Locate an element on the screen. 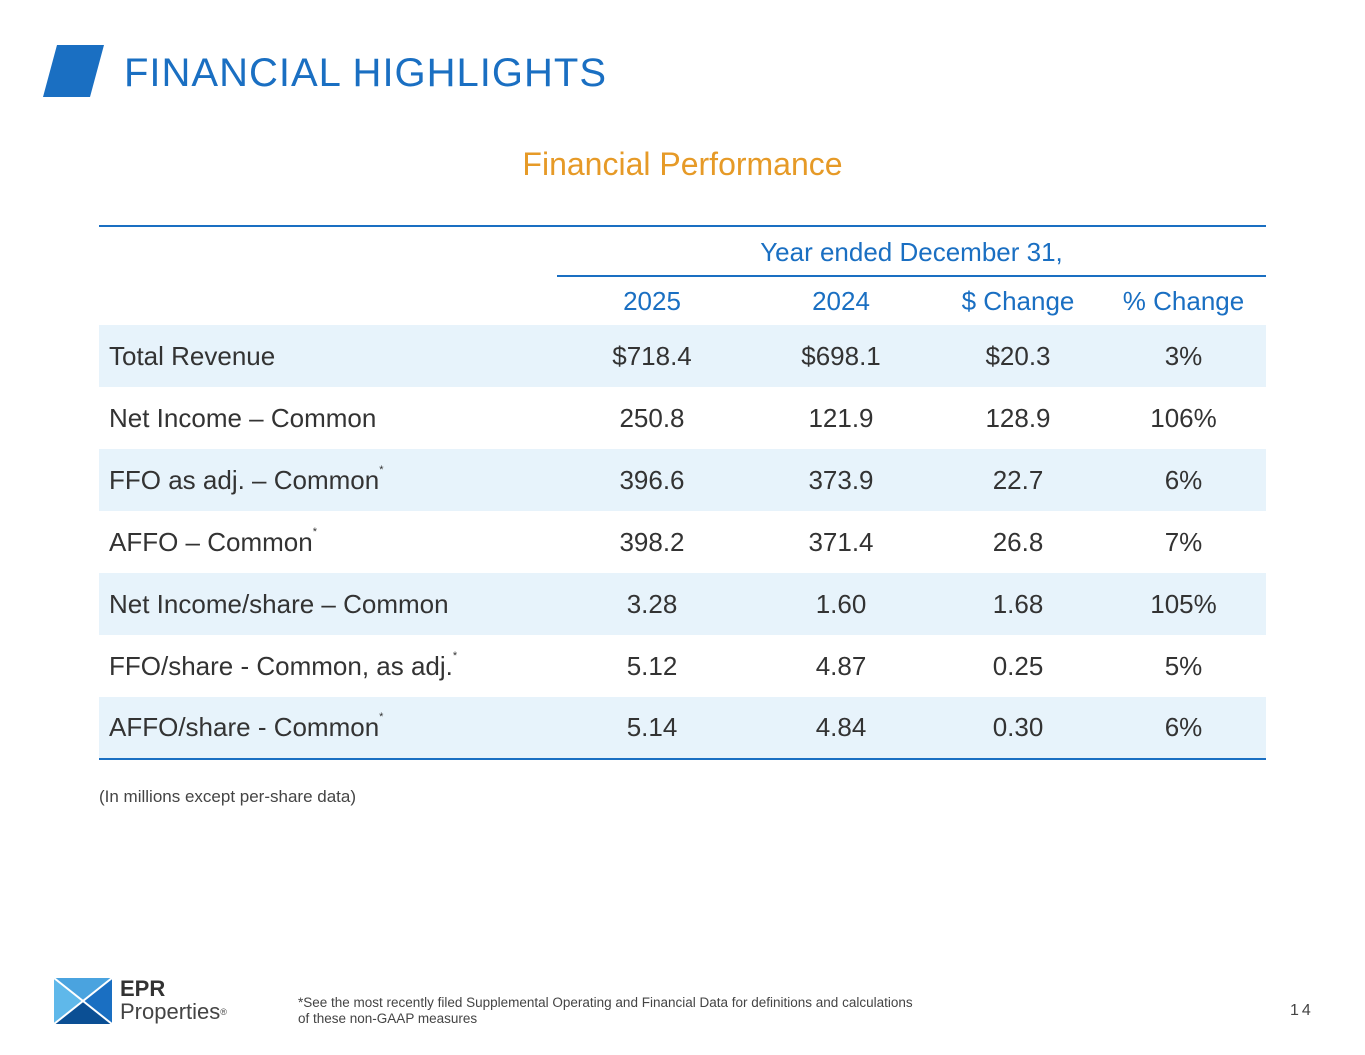 The image size is (1365, 1055). section-title: Financial Performance is located at coordinates (682, 164).